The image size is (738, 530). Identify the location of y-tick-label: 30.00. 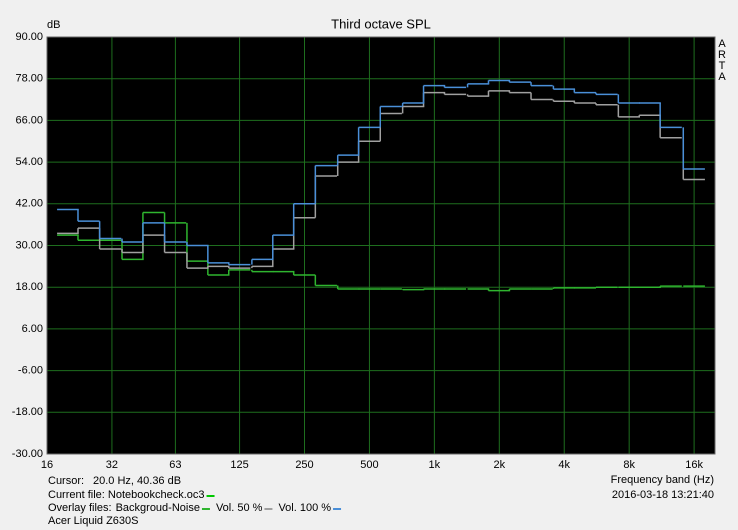
(29, 245).